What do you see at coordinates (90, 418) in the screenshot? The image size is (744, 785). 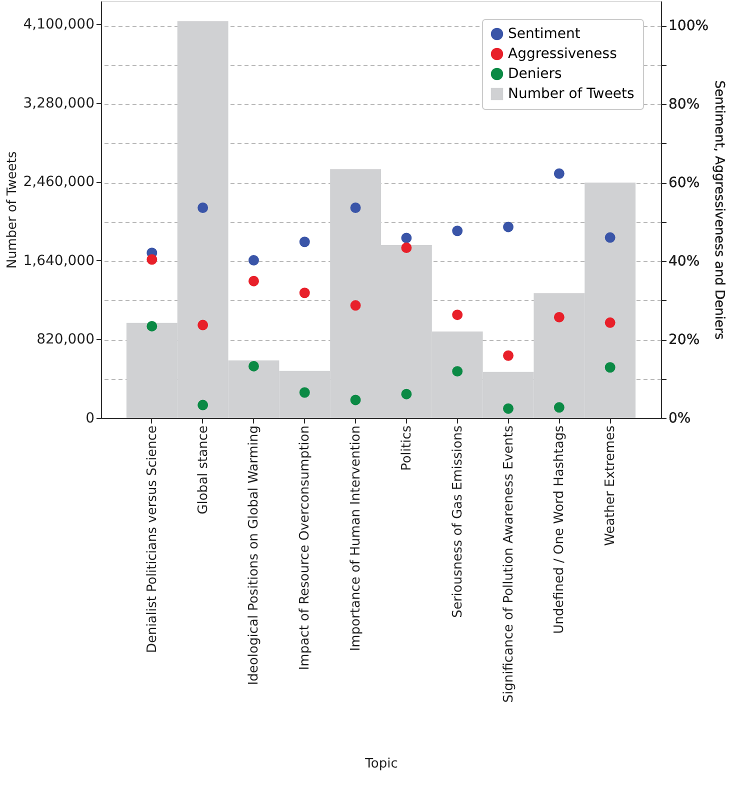 I see `y-tick-label: 0` at bounding box center [90, 418].